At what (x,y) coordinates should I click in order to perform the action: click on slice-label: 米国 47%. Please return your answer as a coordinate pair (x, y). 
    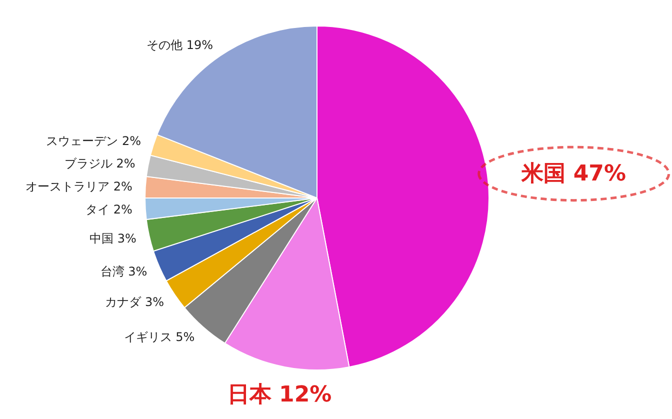
    Looking at the image, I should click on (573, 174).